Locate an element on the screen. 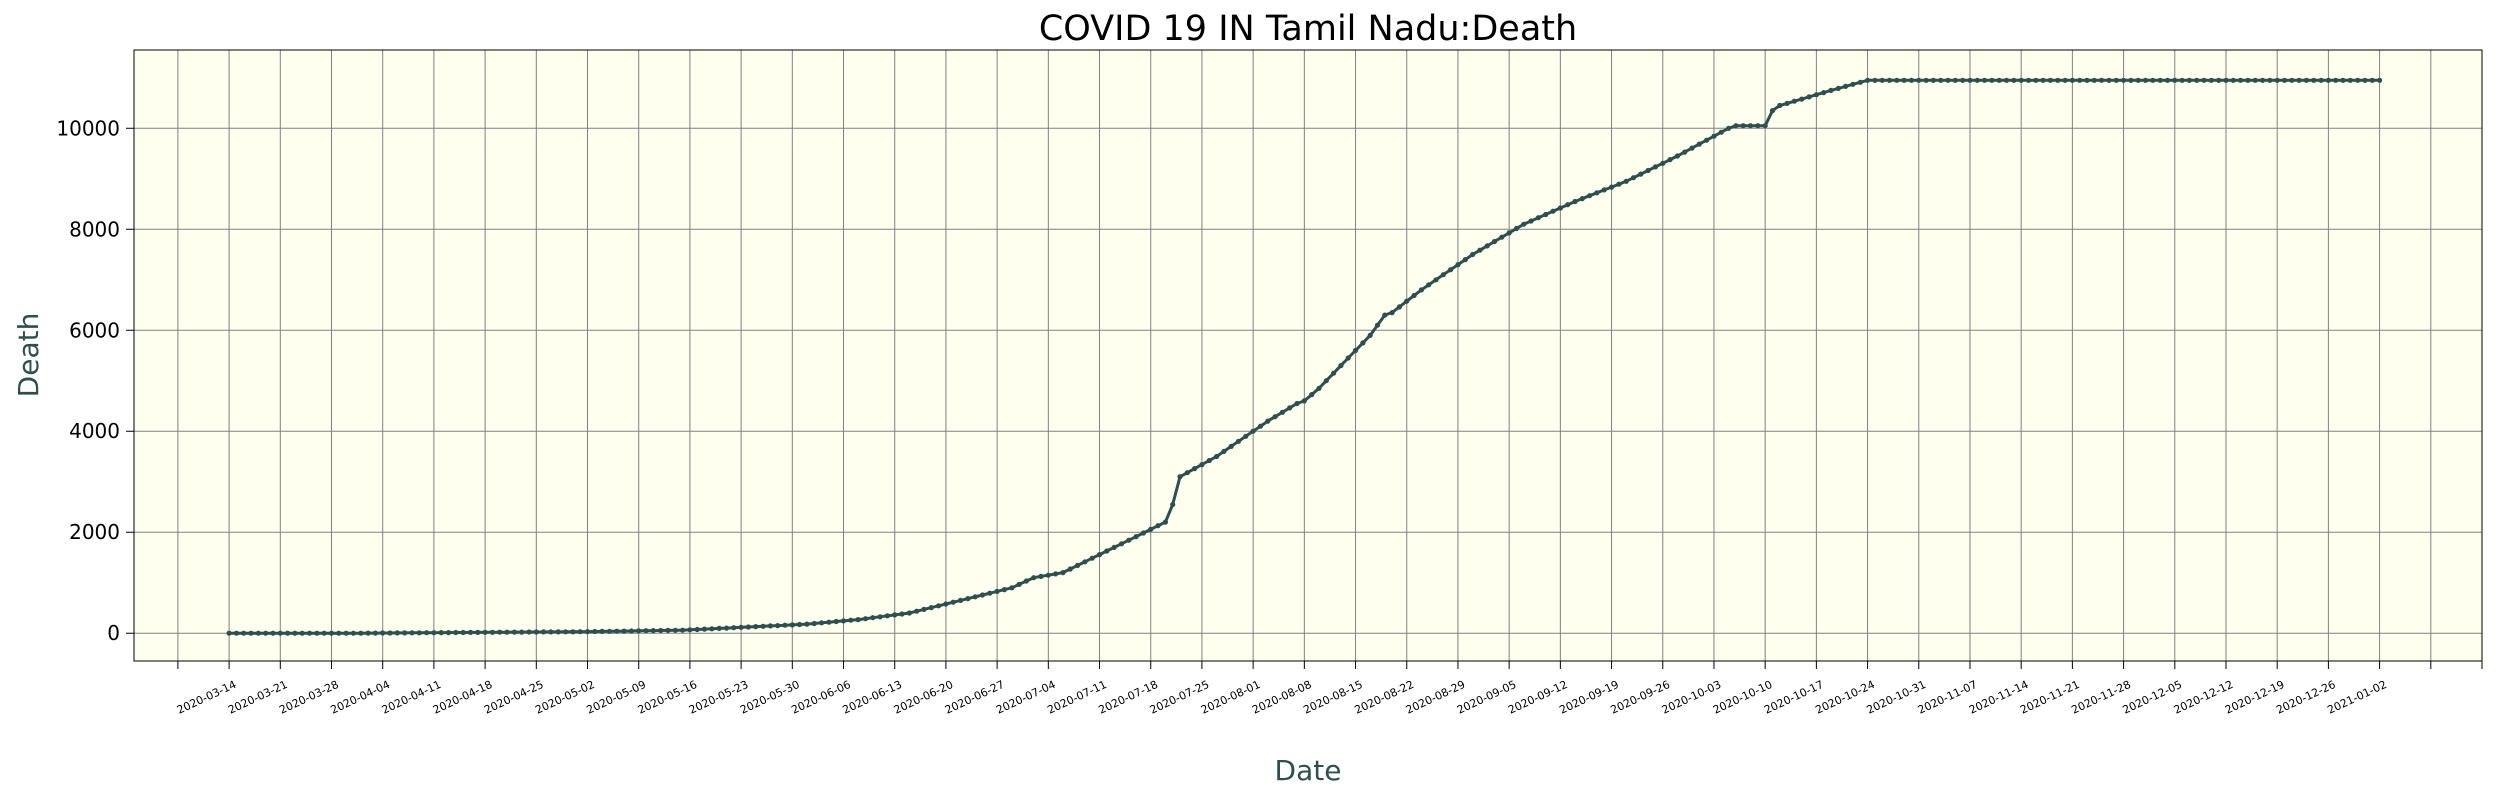  y-tick-label: 10000 is located at coordinates (88, 128).